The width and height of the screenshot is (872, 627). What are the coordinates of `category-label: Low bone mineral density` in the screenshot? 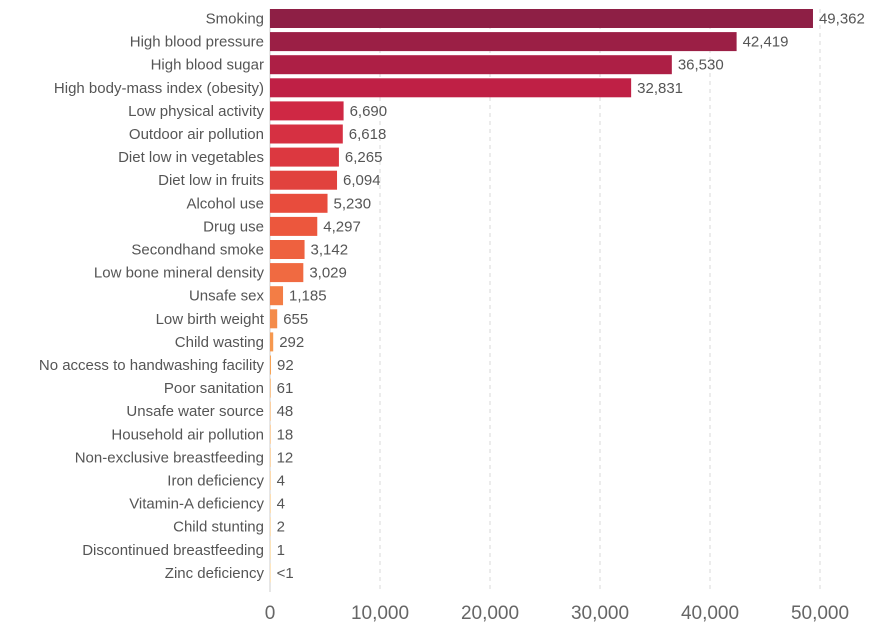 It's located at (179, 273).